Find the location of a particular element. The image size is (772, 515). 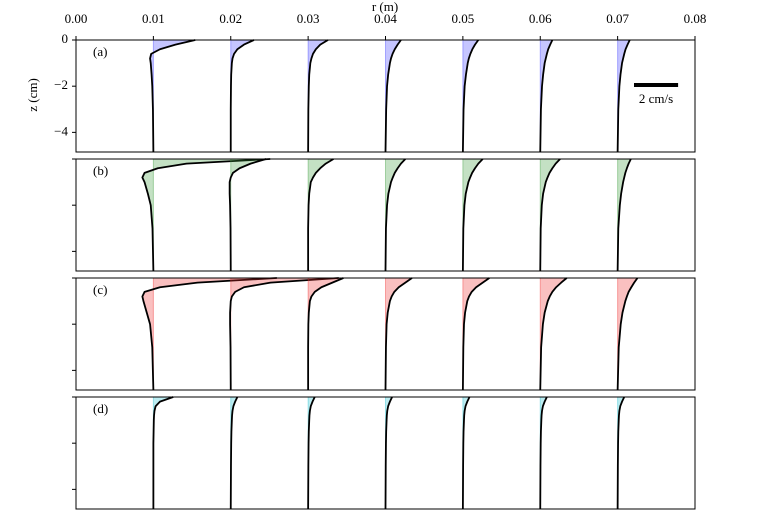

x-tick-label: 0.06 is located at coordinates (540, 18).